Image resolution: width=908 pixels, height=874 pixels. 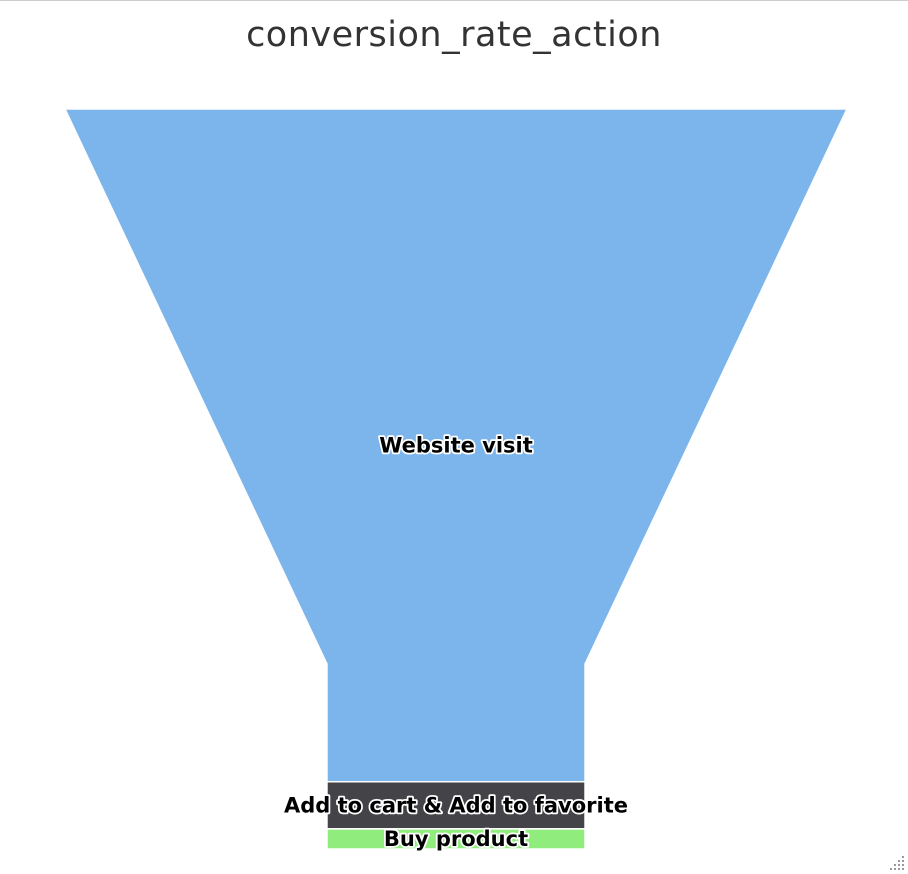 I want to click on resize-grip-icon, so click(x=895, y=861).